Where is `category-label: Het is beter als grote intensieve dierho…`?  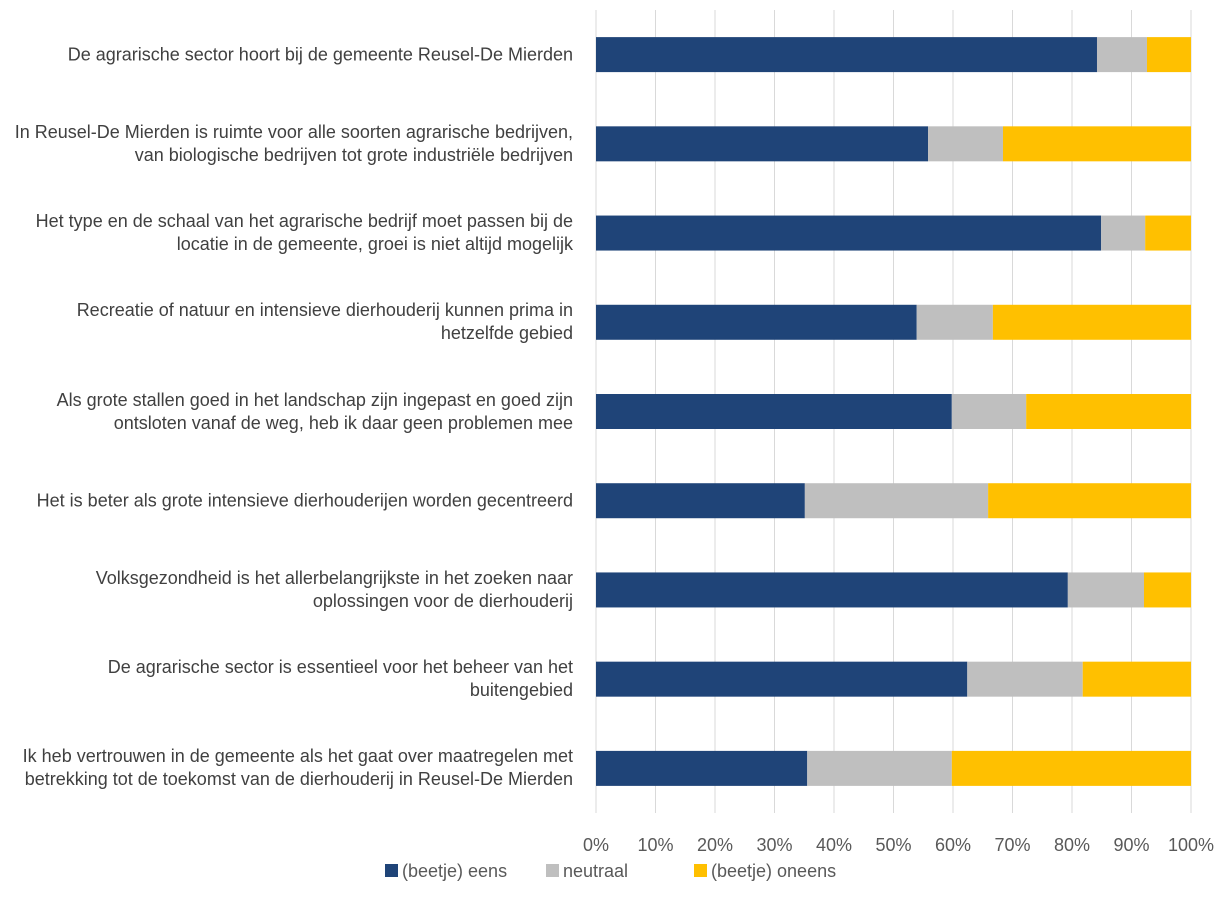
category-label: Het is beter als grote intensieve dierho… is located at coordinates (304, 500).